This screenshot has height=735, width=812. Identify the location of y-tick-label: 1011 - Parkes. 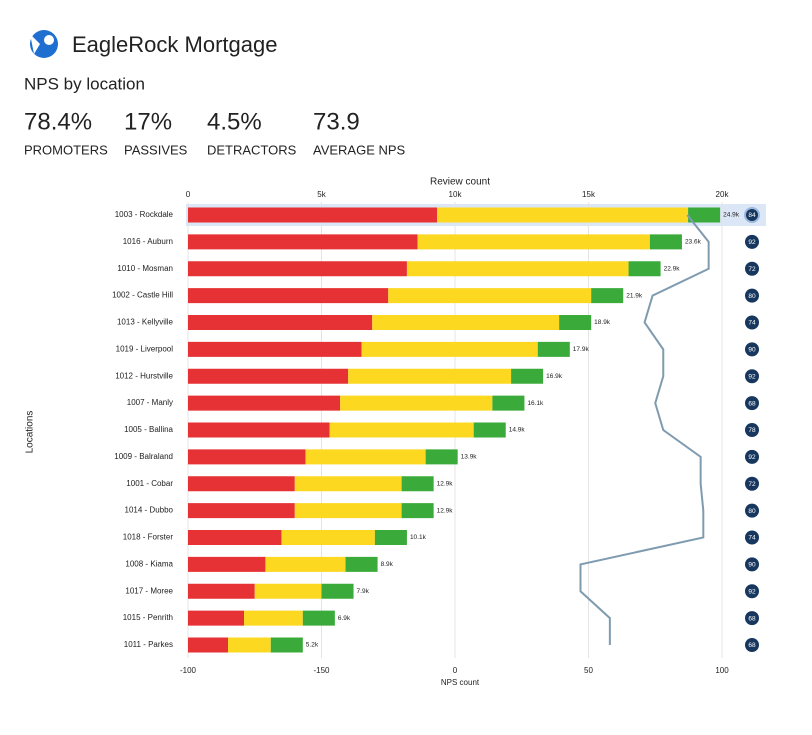
(148, 644).